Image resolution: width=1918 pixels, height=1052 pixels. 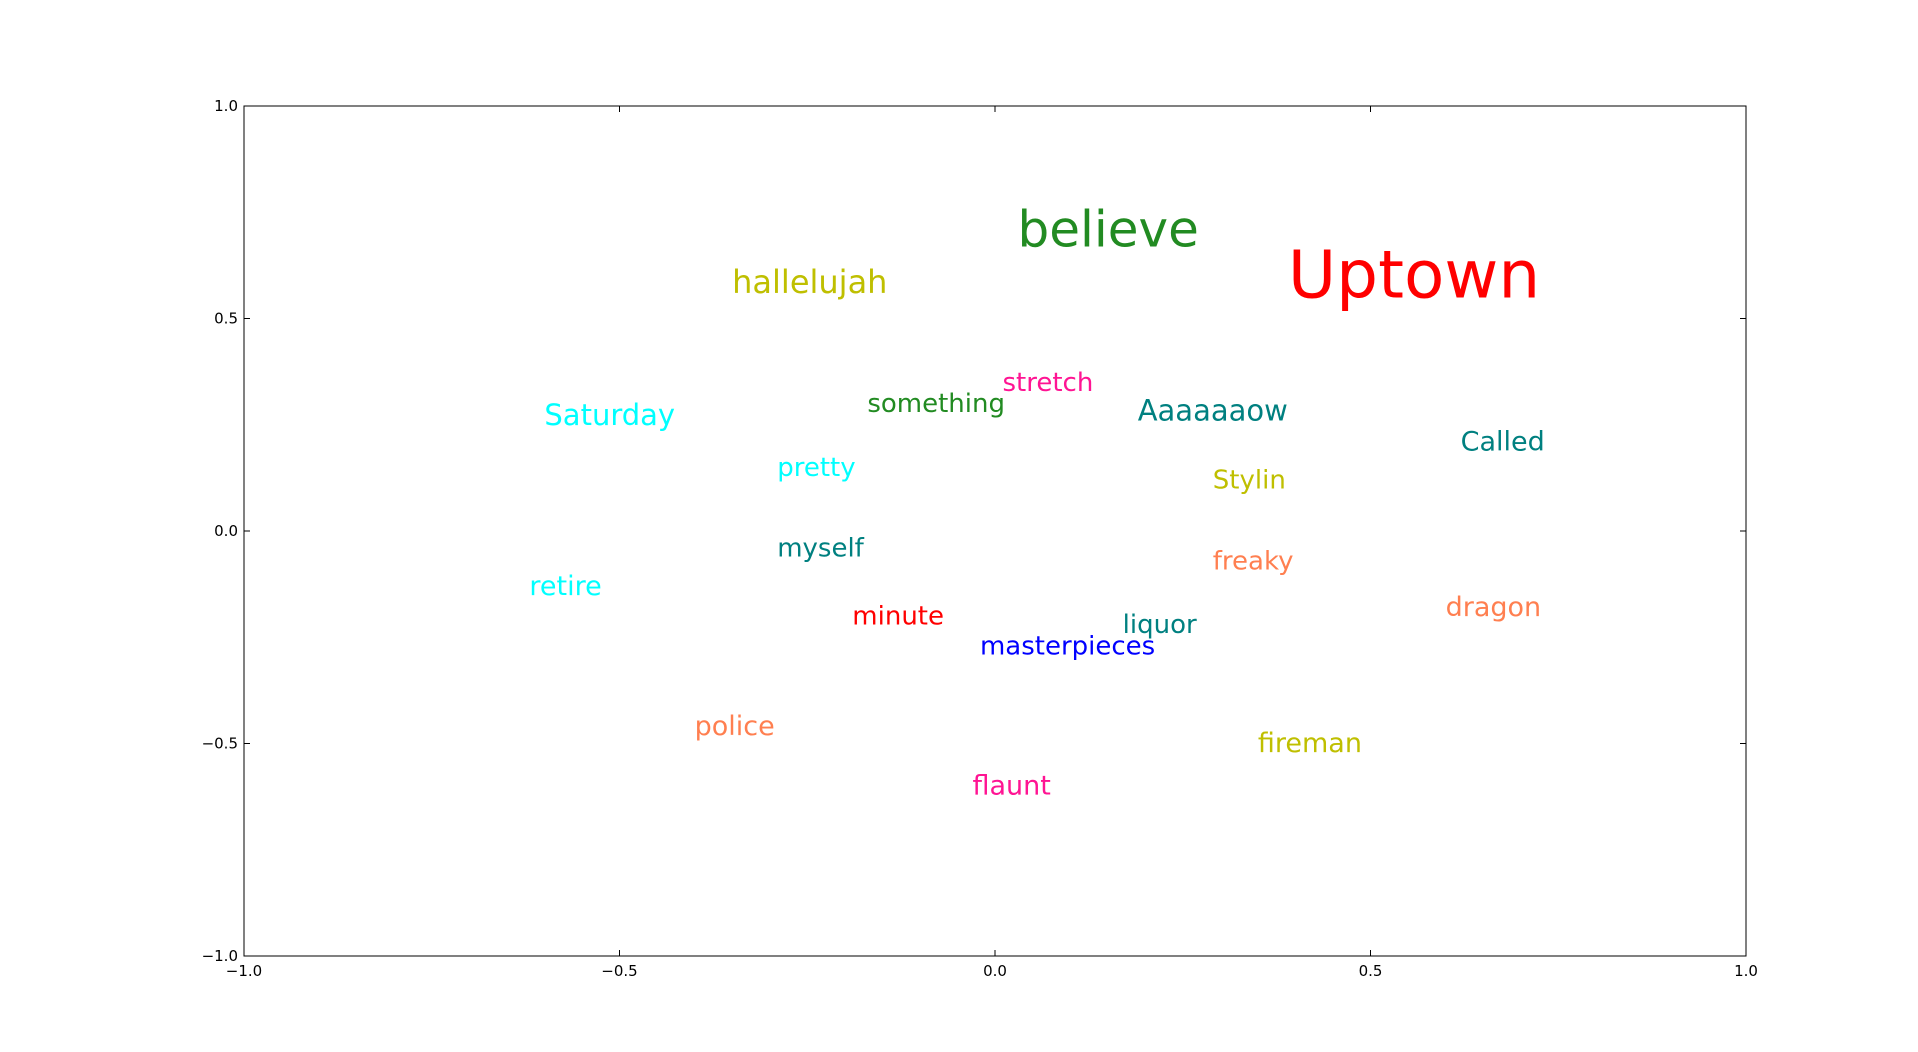 What do you see at coordinates (1371, 971) in the screenshot?
I see `x-tick-label: 0.5` at bounding box center [1371, 971].